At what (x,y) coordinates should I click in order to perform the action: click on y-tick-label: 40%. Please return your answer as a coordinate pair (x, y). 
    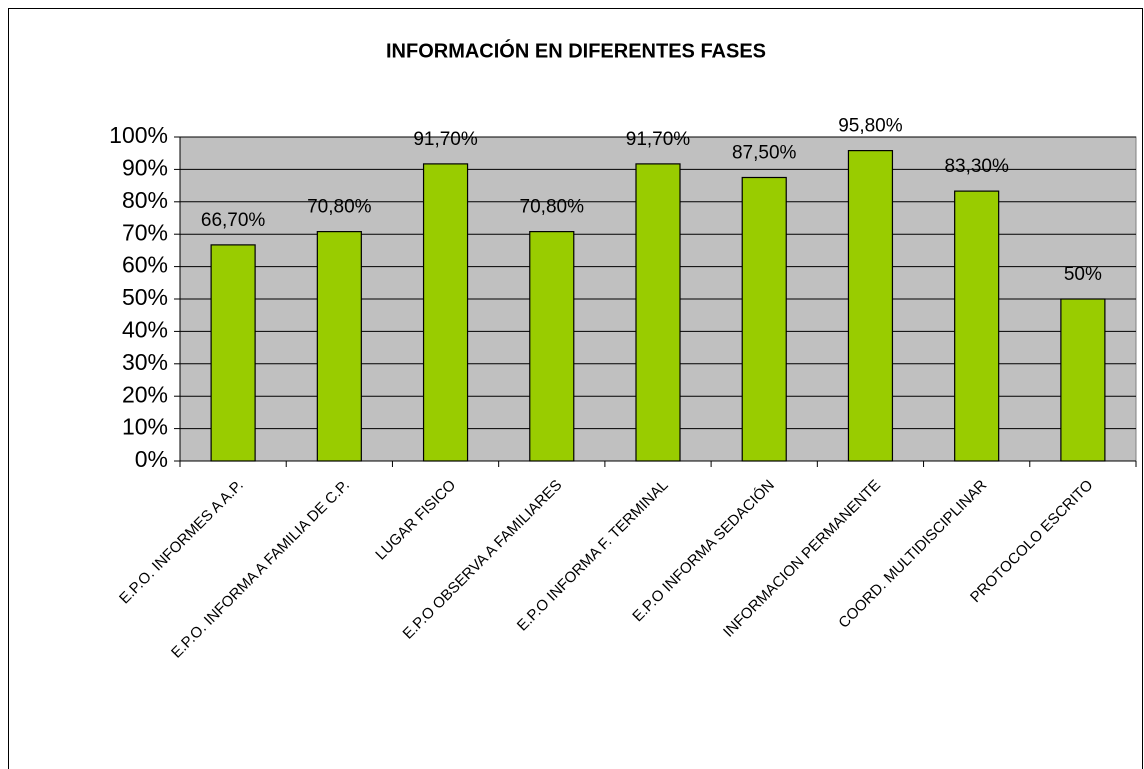
    Looking at the image, I should click on (145, 329).